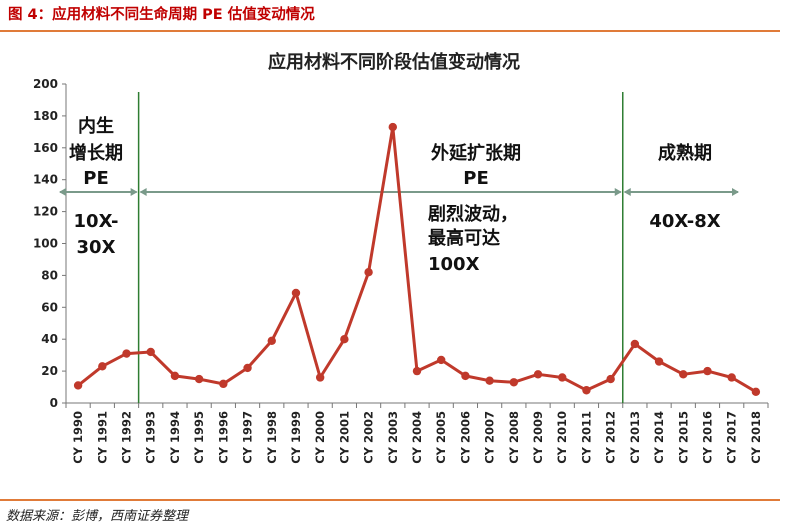  I want to click on x-tick-label: CY 2014, so click(659, 437).